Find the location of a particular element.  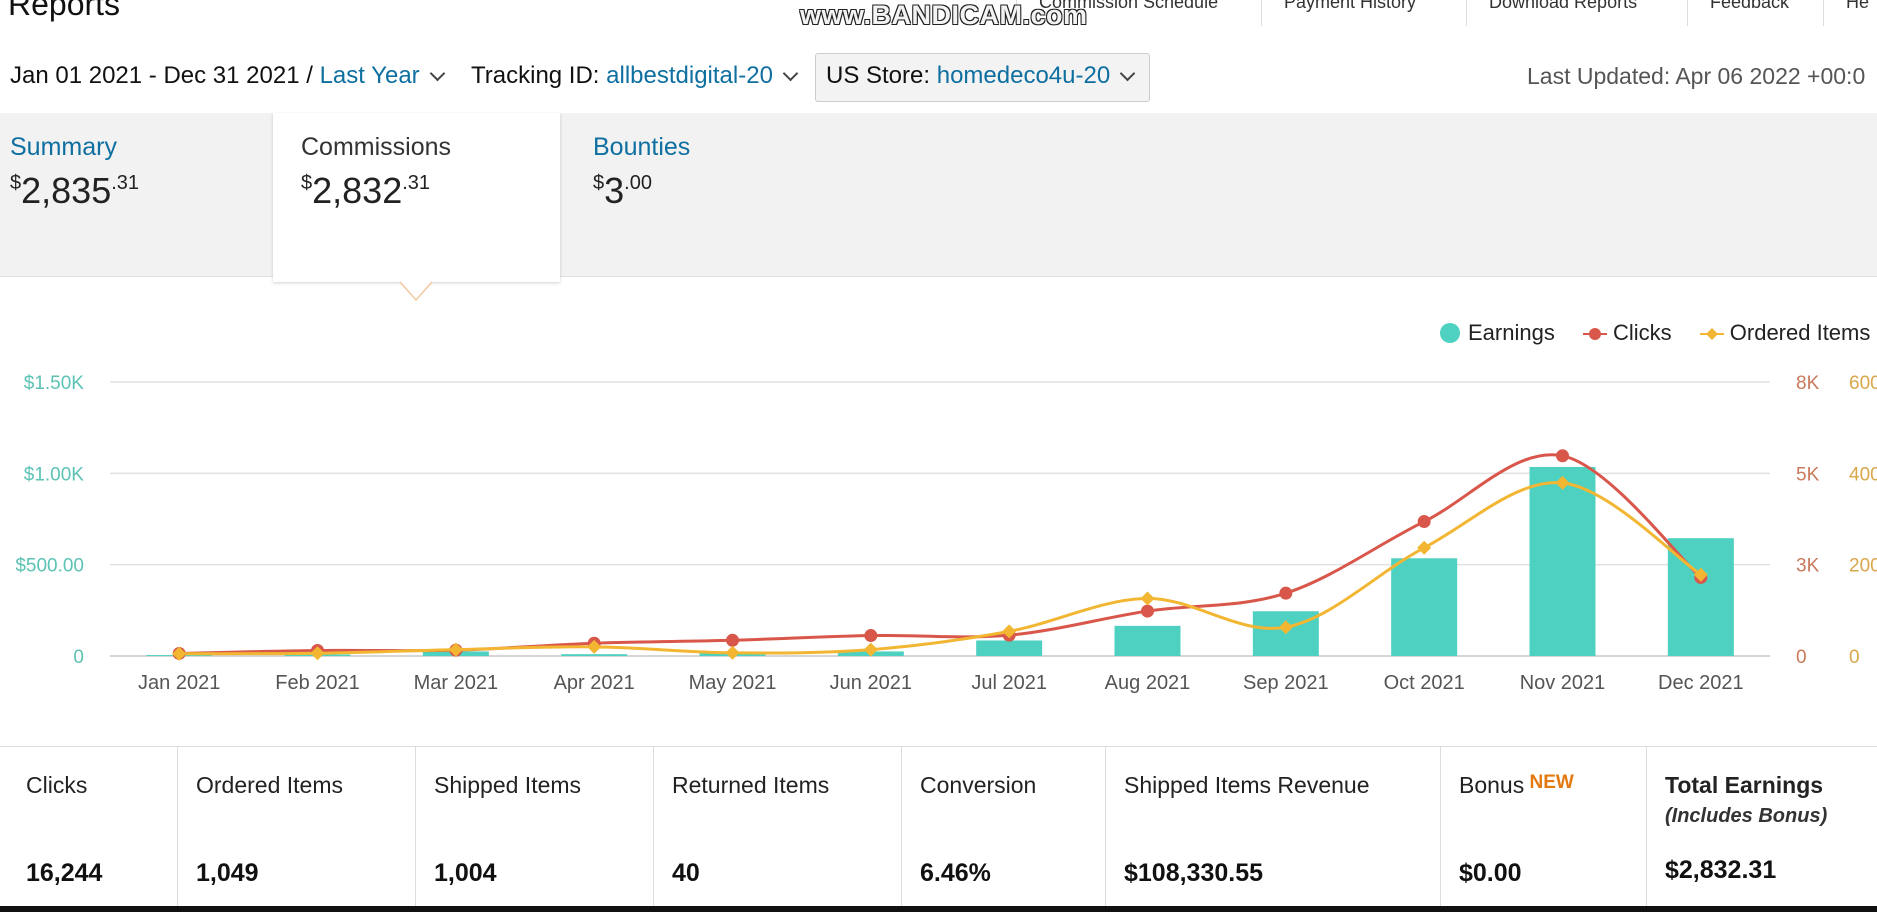

tab-bounties: Bounties $3.00 is located at coordinates (641, 172).